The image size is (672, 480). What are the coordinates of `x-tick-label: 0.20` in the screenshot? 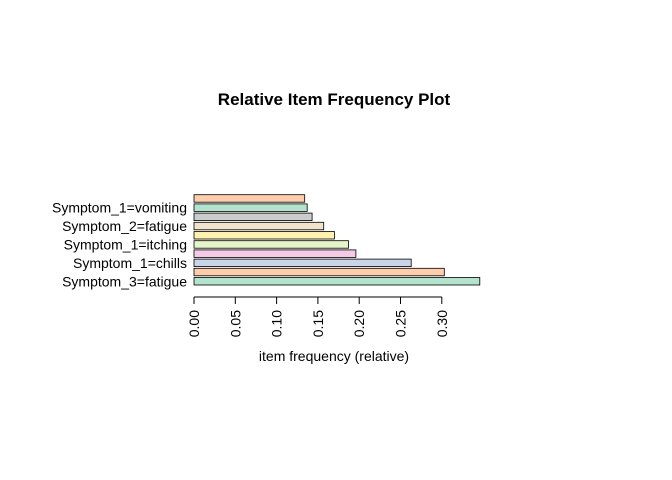 It's located at (359, 323).